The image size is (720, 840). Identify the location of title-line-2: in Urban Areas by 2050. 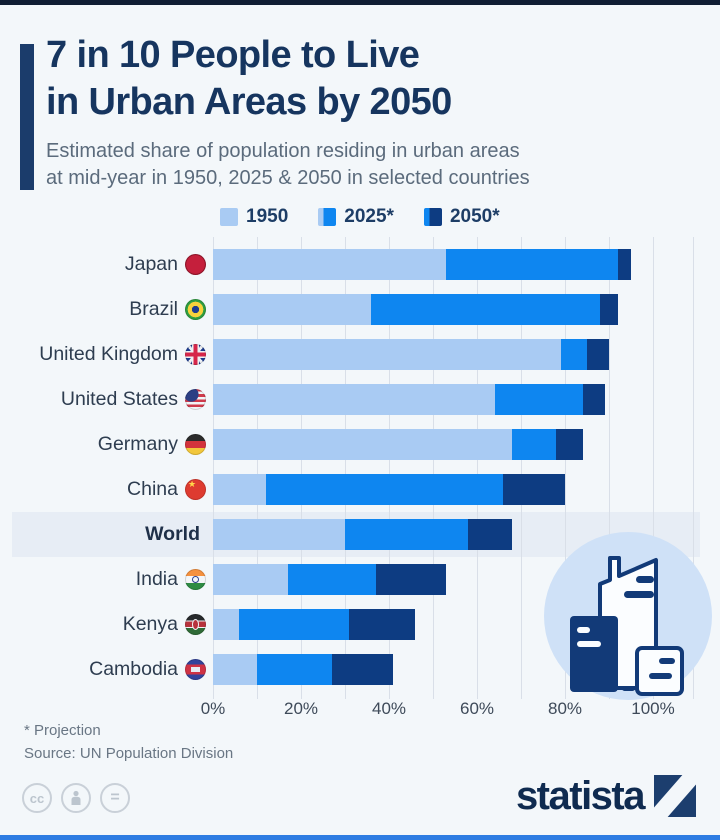
(249, 102).